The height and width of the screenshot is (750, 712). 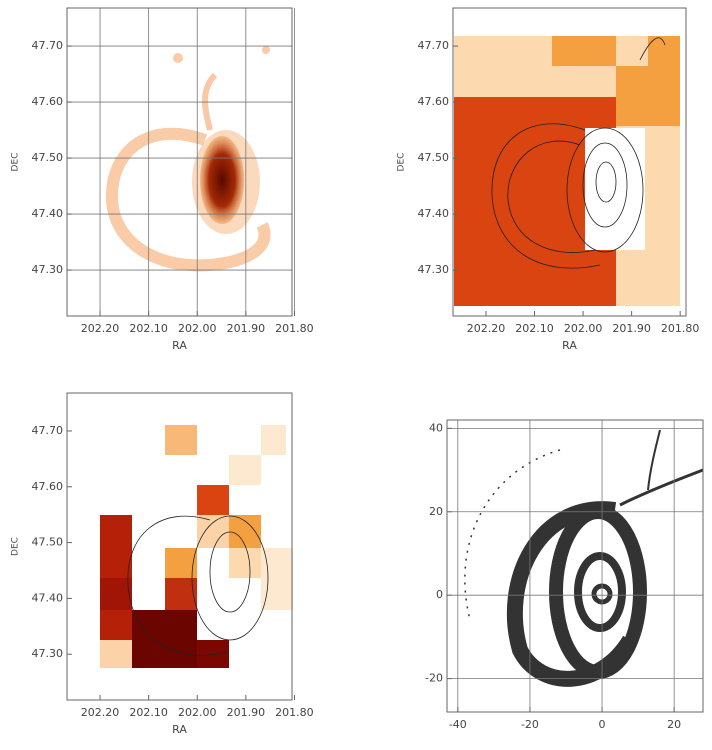 I want to click on x-tick-label: 20, so click(x=674, y=724).